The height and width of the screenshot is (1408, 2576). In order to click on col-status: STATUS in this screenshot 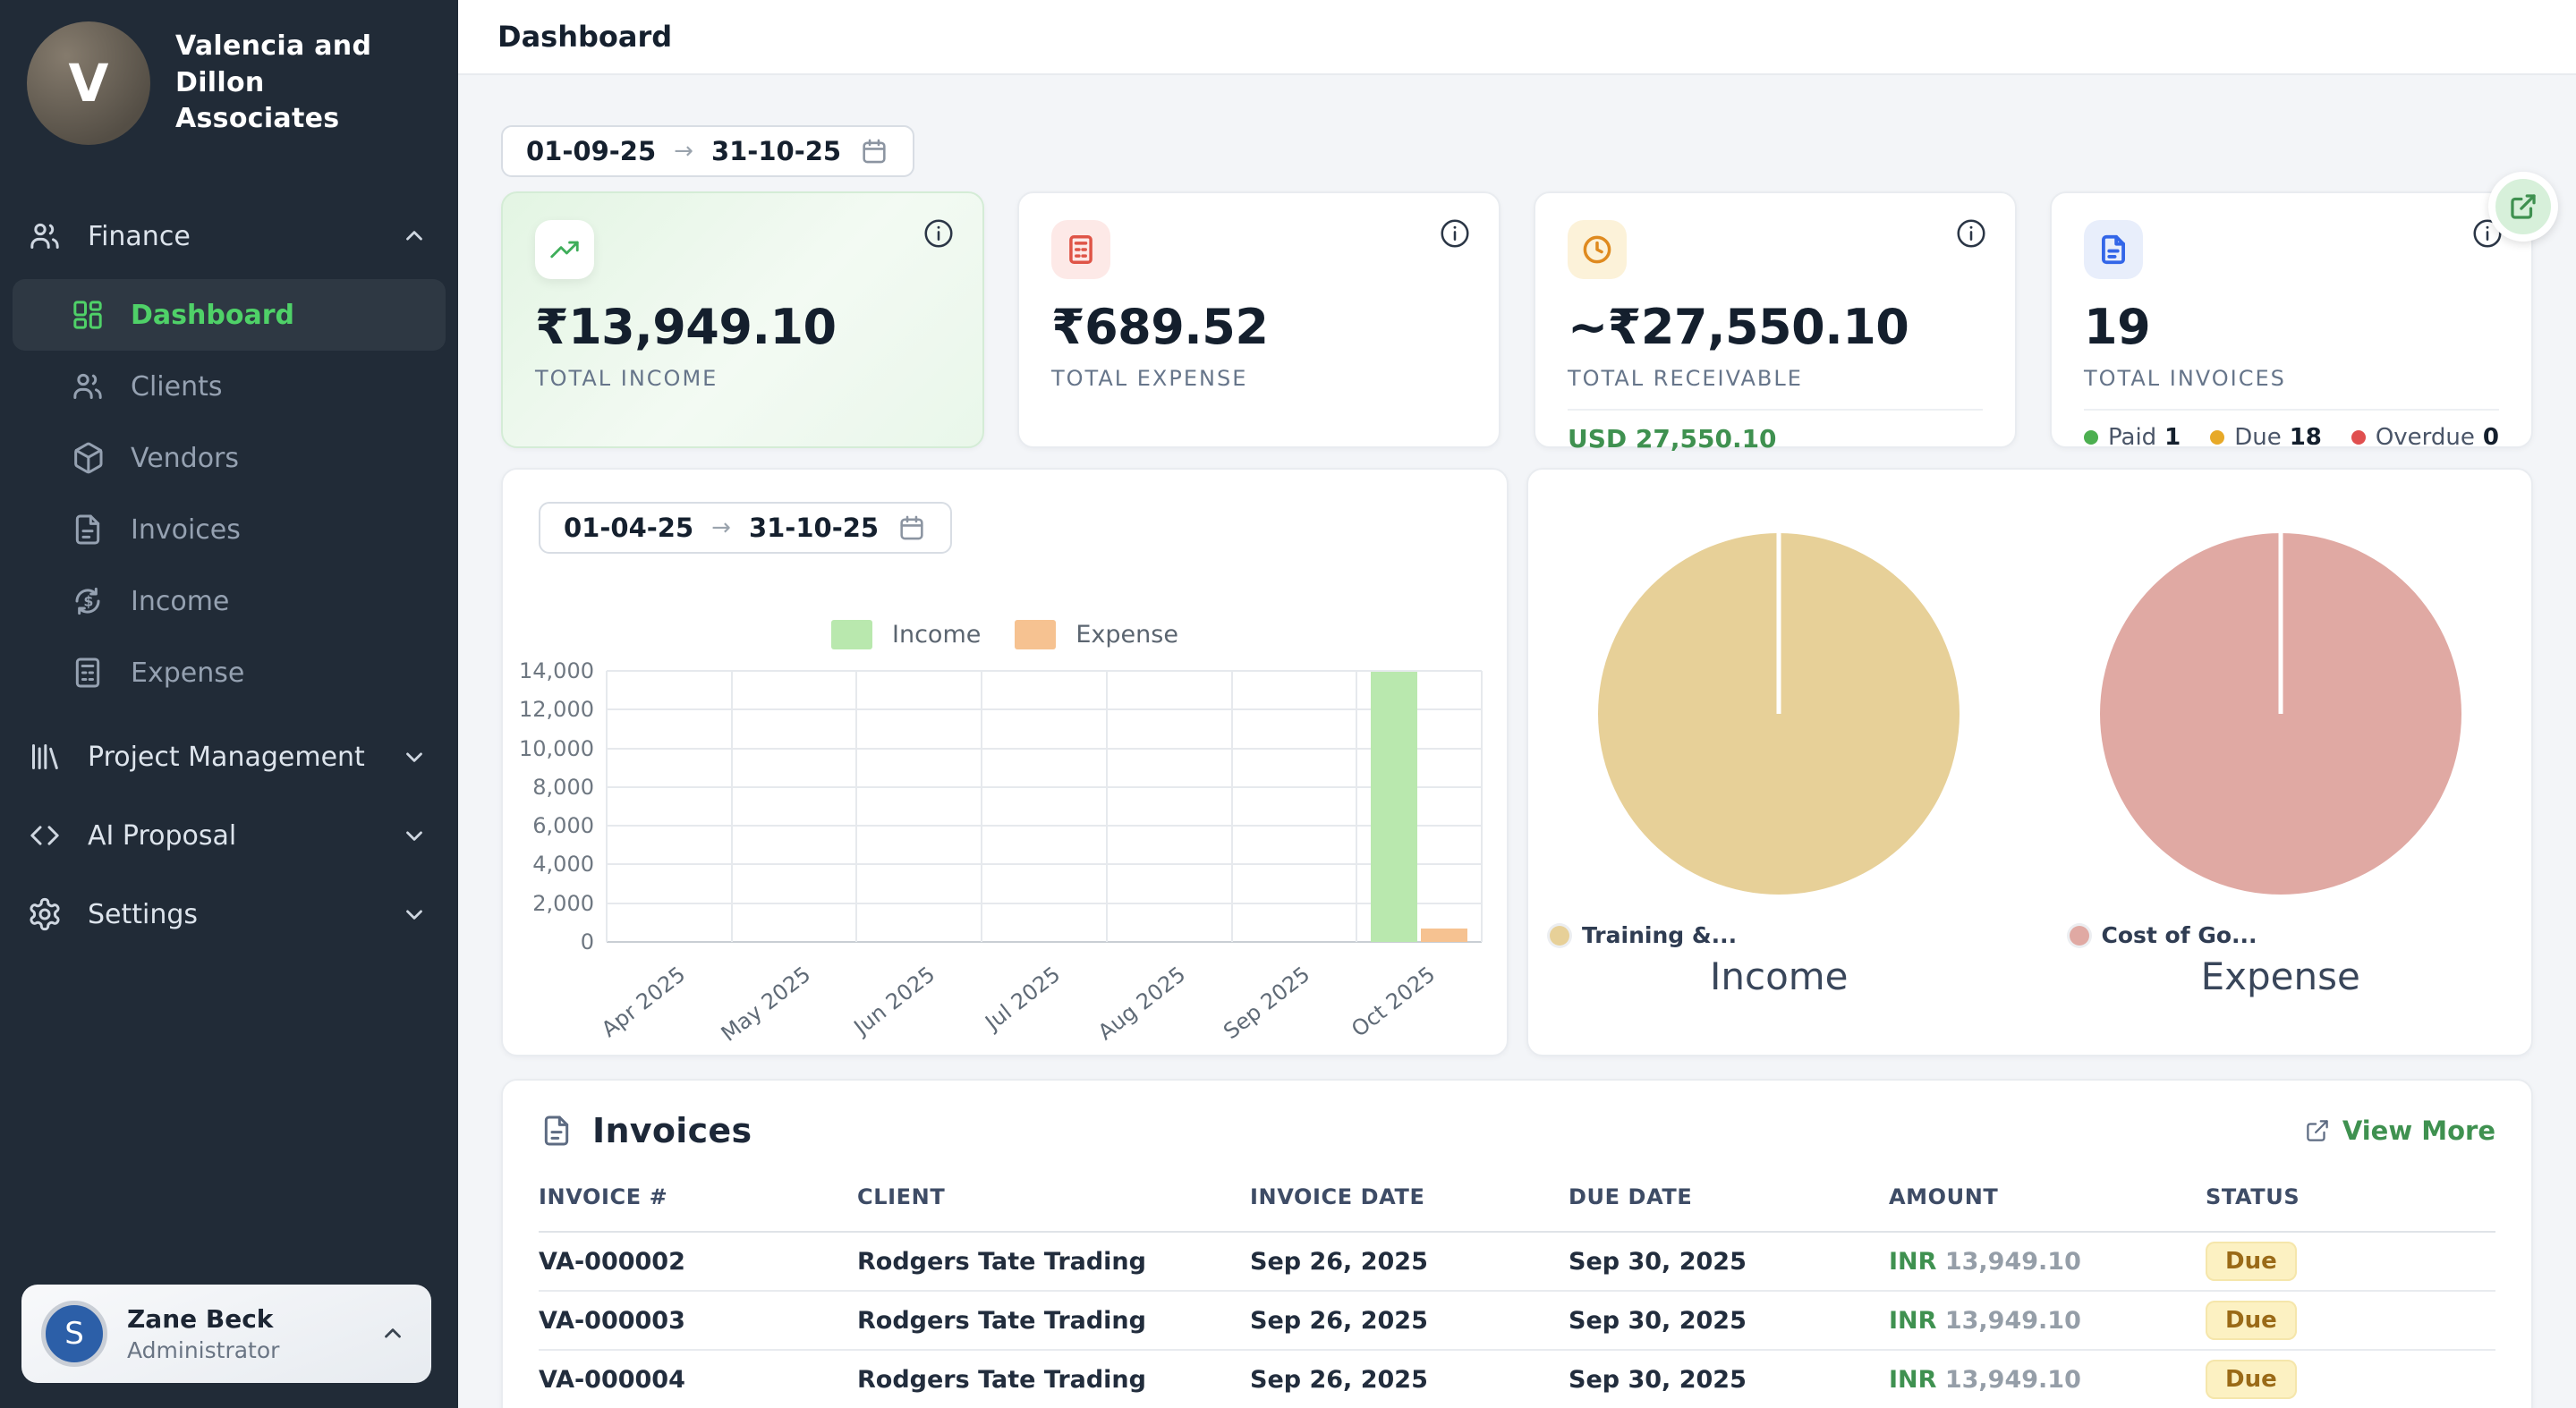, I will do `click(2350, 1199)`.